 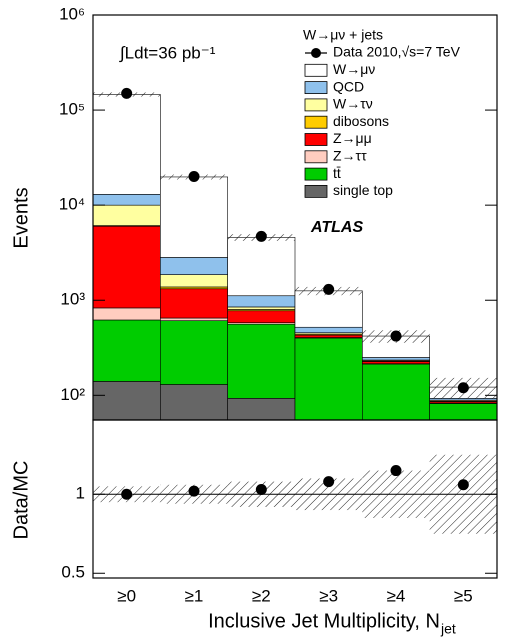 I want to click on legend-label: tt̄, so click(x=337, y=173).